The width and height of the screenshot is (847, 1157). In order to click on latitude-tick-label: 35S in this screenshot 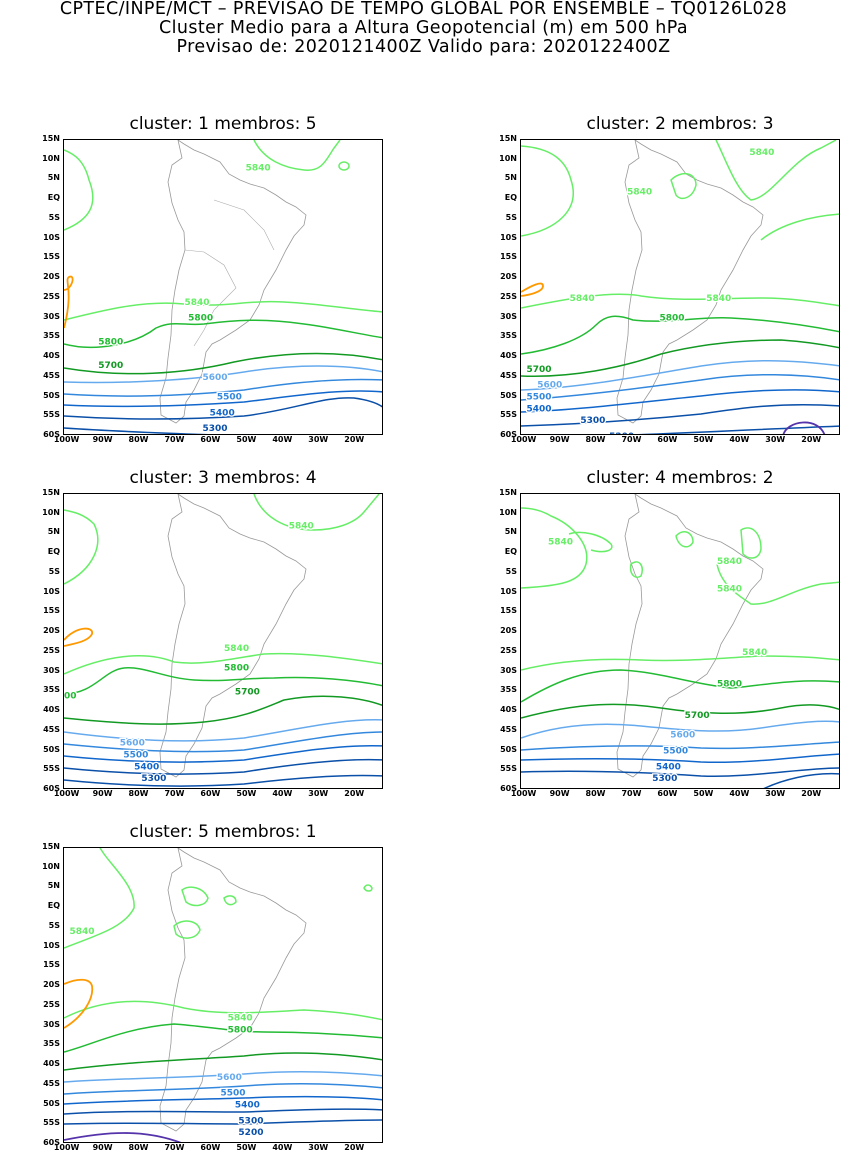, I will do `click(508, 690)`.